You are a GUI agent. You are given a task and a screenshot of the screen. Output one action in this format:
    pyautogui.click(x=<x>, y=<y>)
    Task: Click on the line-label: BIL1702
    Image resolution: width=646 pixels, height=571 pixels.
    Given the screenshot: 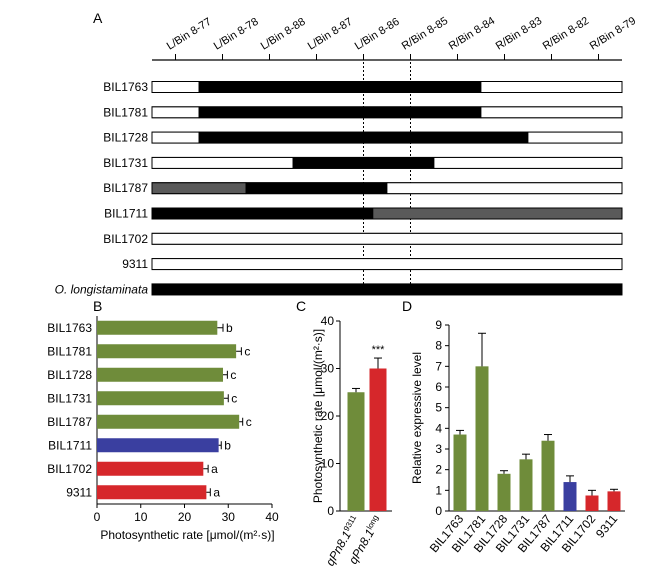 What is the action you would take?
    pyautogui.click(x=125, y=239)
    